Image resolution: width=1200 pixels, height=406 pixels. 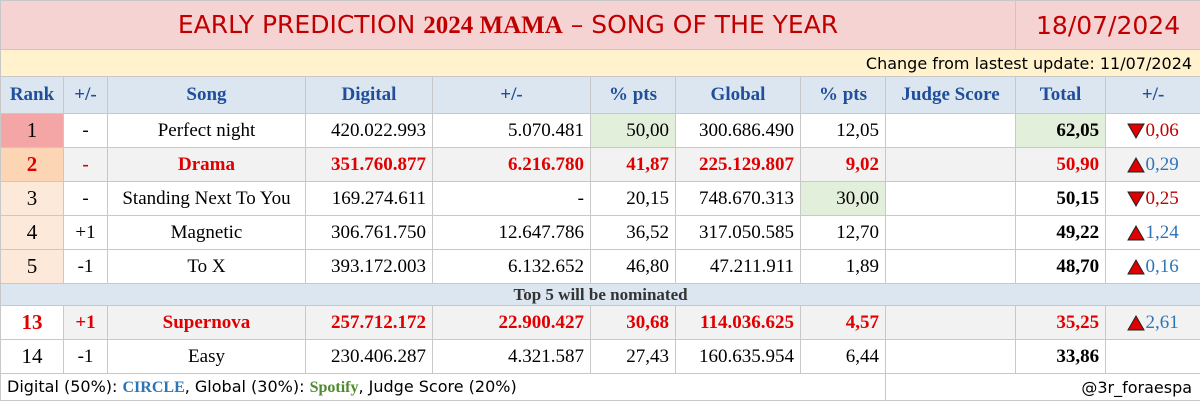 I want to click on cell: 35,25, so click(x=1061, y=322).